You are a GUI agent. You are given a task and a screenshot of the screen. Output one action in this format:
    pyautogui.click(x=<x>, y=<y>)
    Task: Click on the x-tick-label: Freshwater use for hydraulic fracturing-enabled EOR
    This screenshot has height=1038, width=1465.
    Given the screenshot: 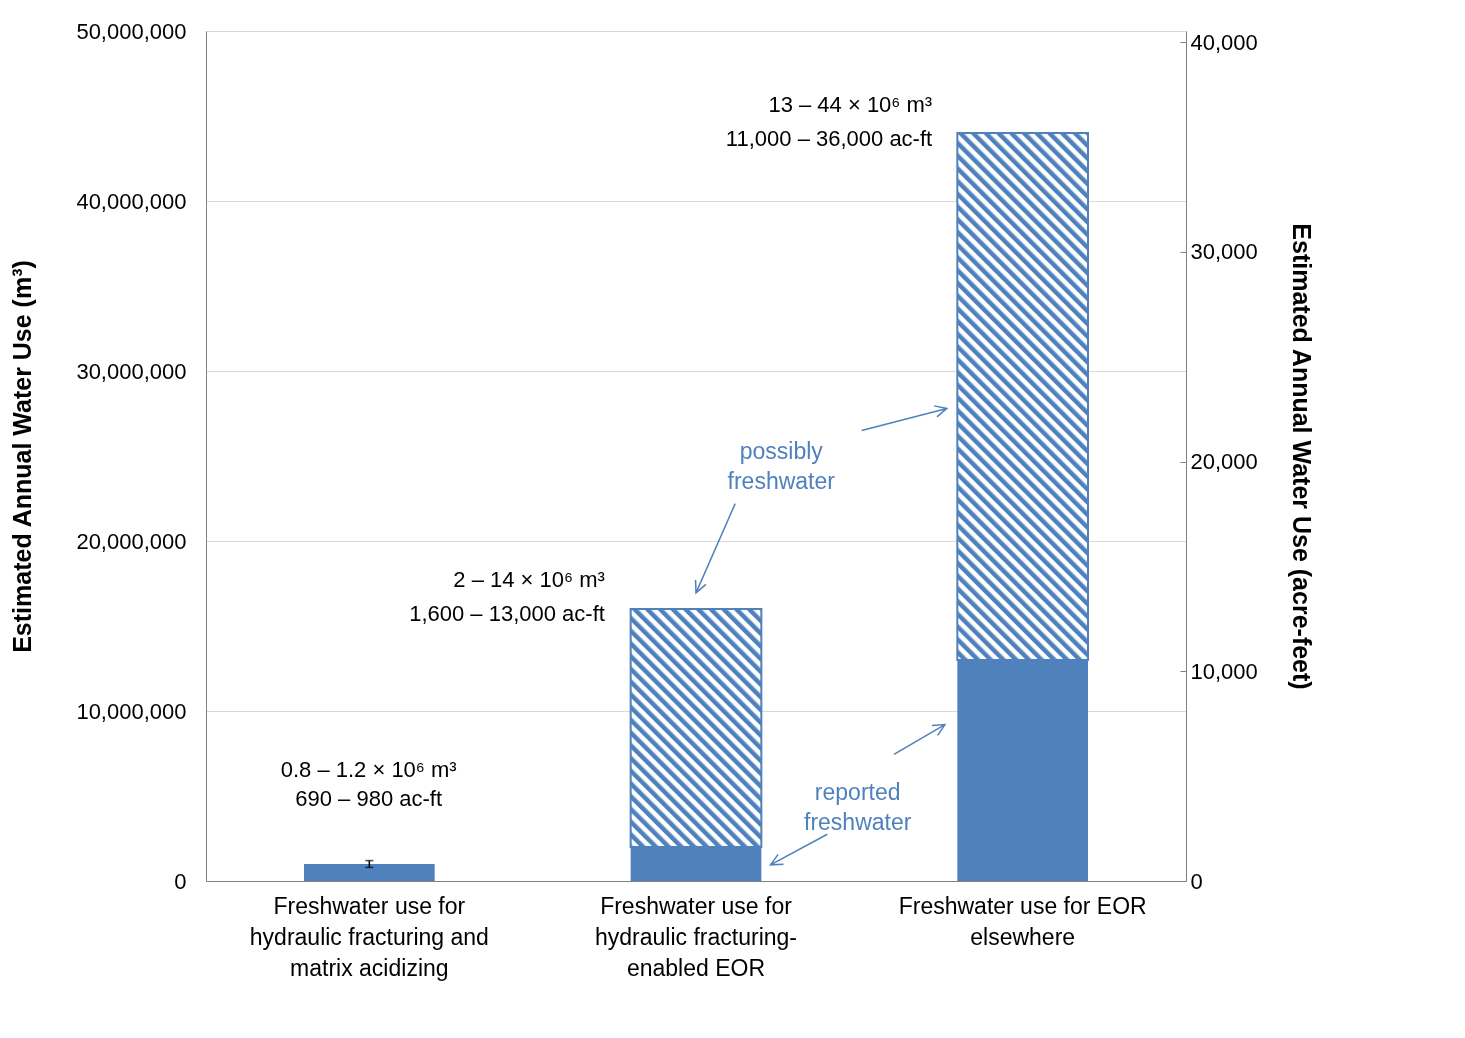 What is the action you would take?
    pyautogui.click(x=696, y=936)
    